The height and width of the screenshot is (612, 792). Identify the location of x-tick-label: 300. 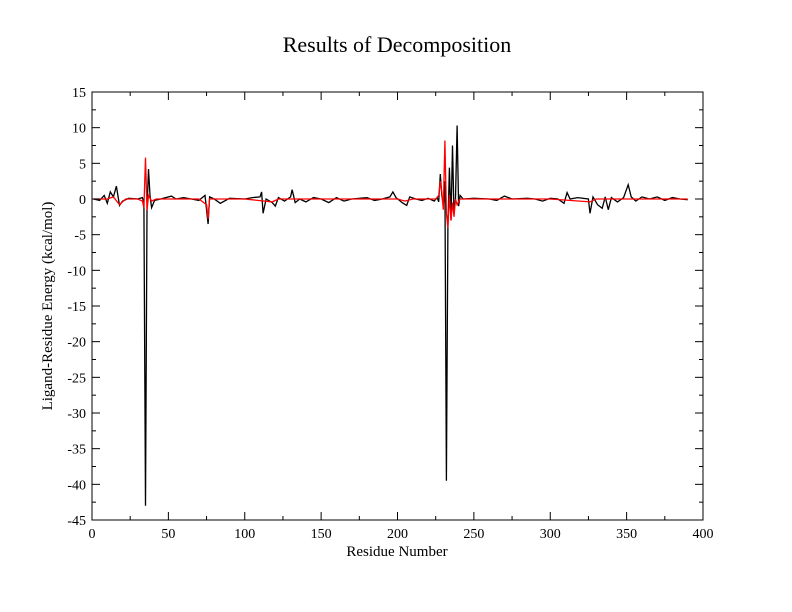
(550, 534).